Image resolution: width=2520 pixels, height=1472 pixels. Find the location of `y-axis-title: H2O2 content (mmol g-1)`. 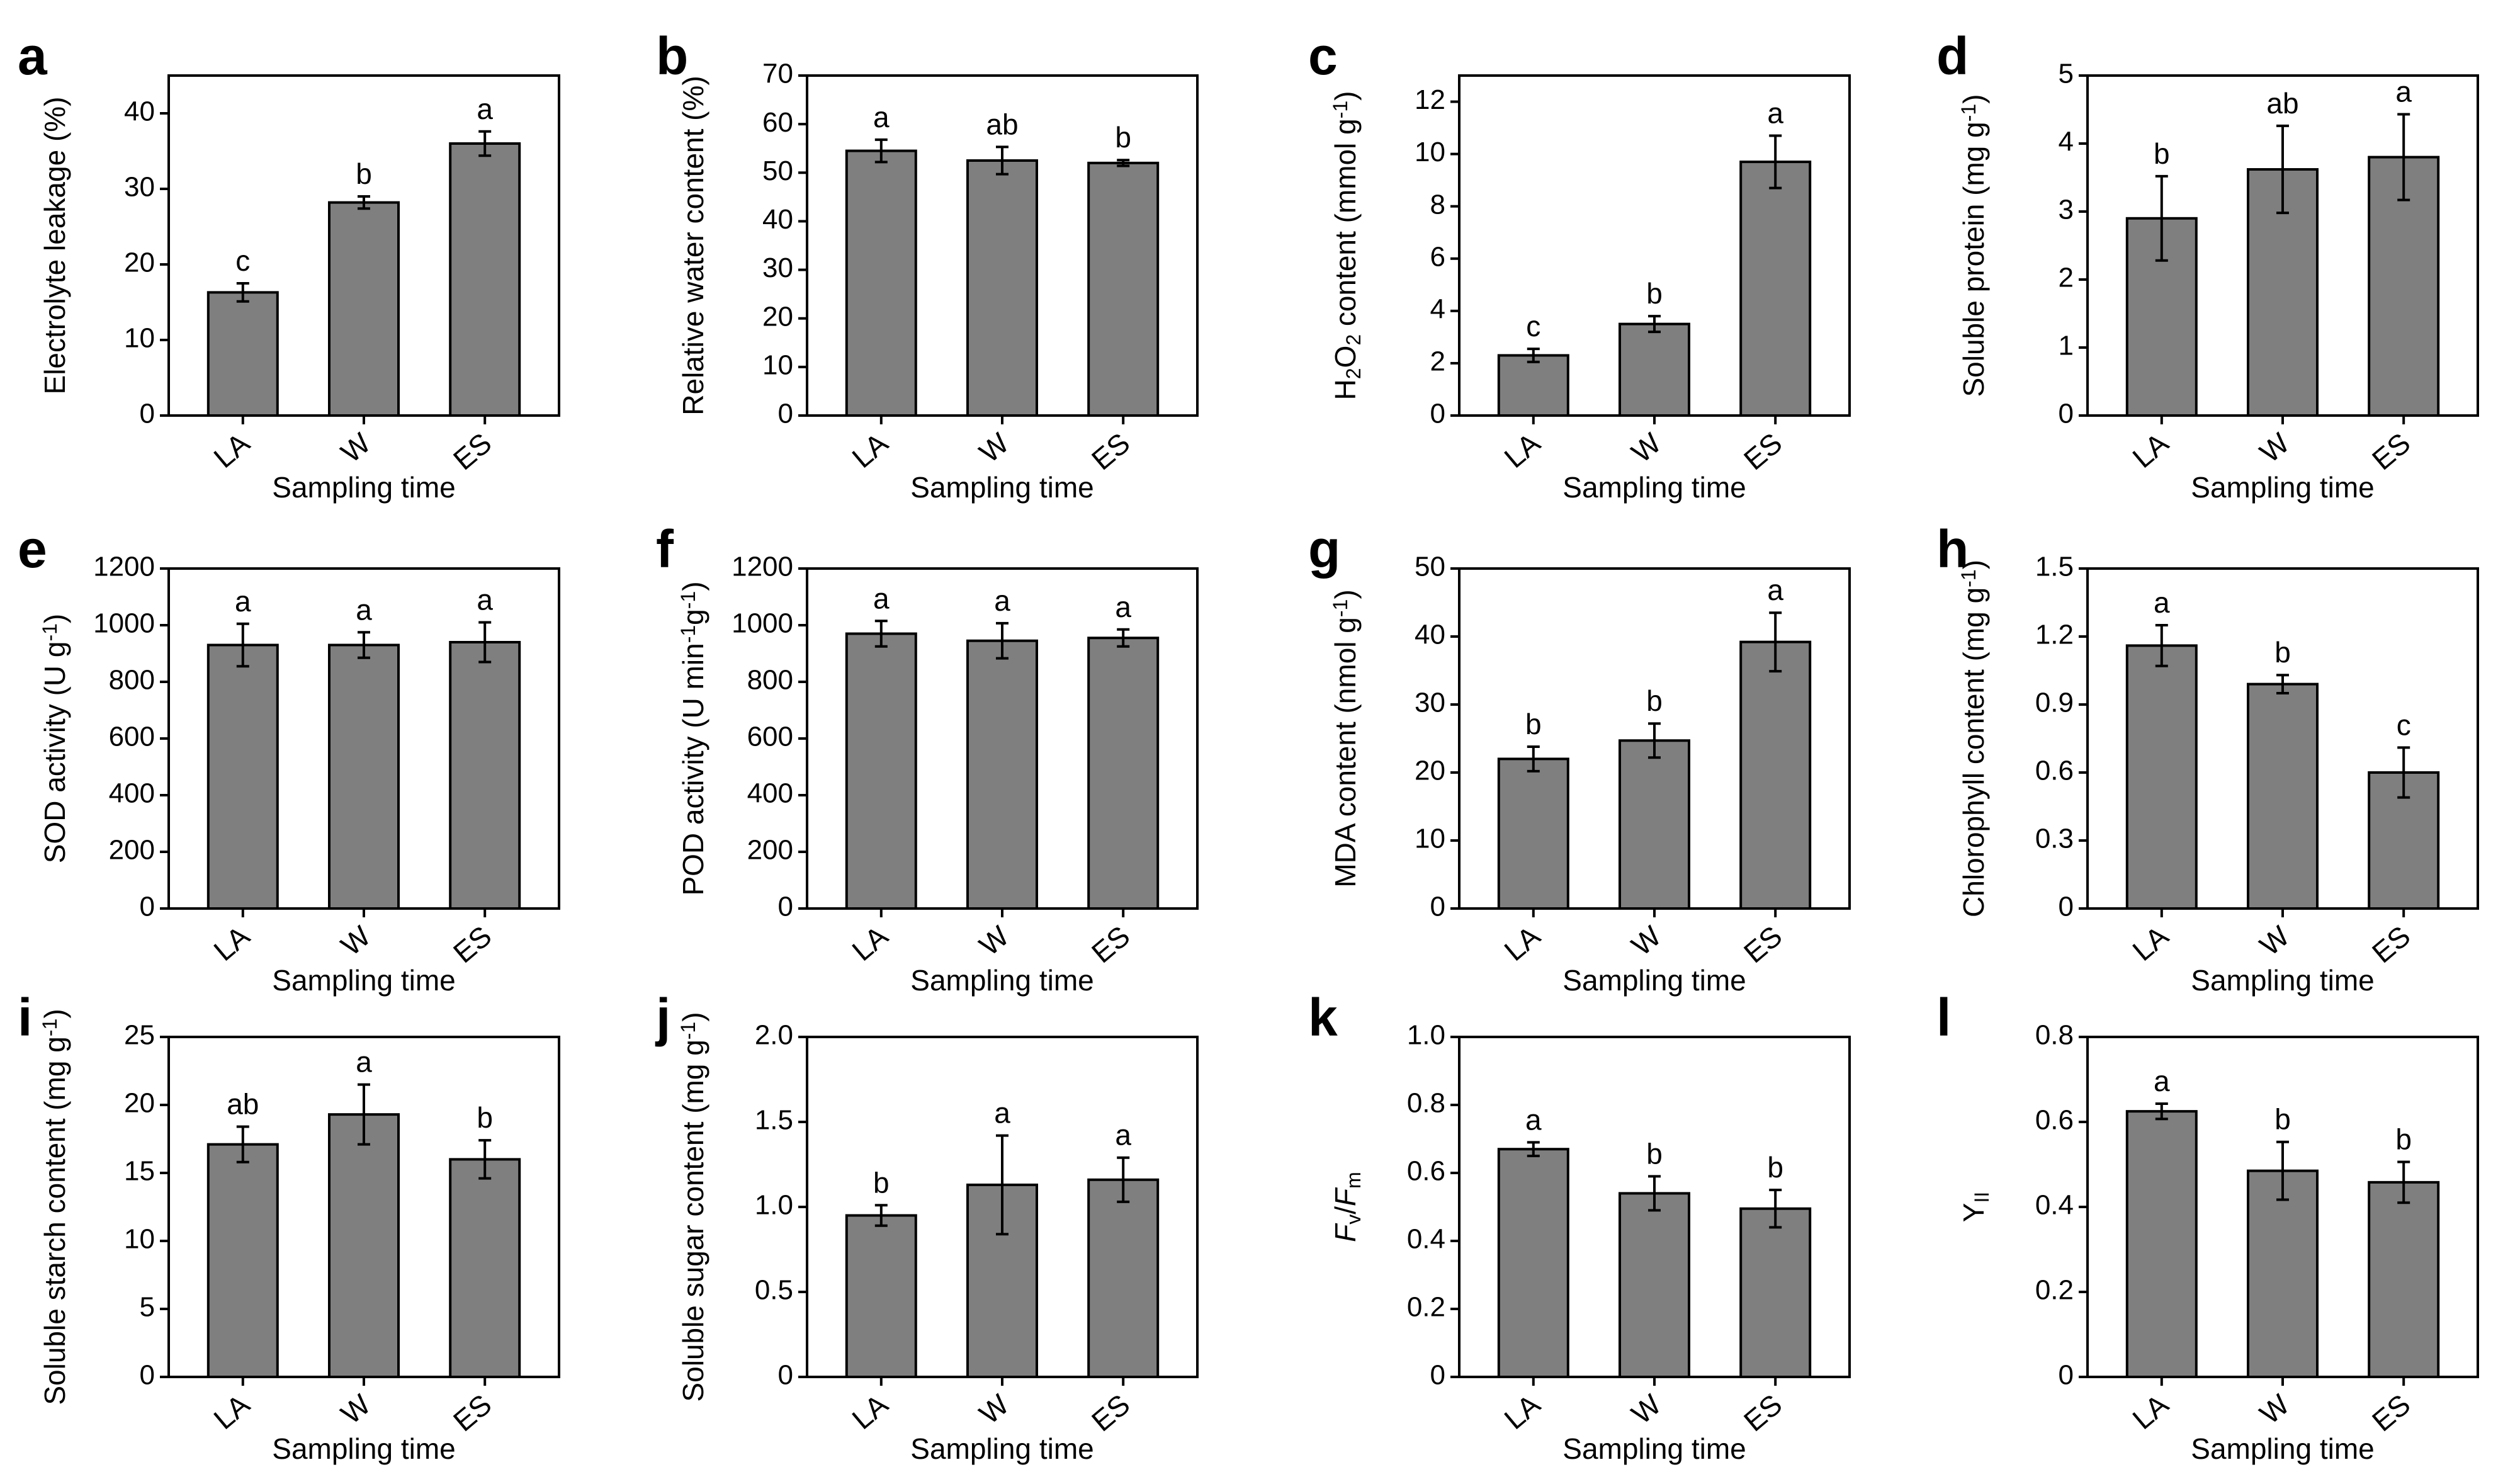

y-axis-title: H2O2 content (mmol g-1) is located at coordinates (1347, 246).